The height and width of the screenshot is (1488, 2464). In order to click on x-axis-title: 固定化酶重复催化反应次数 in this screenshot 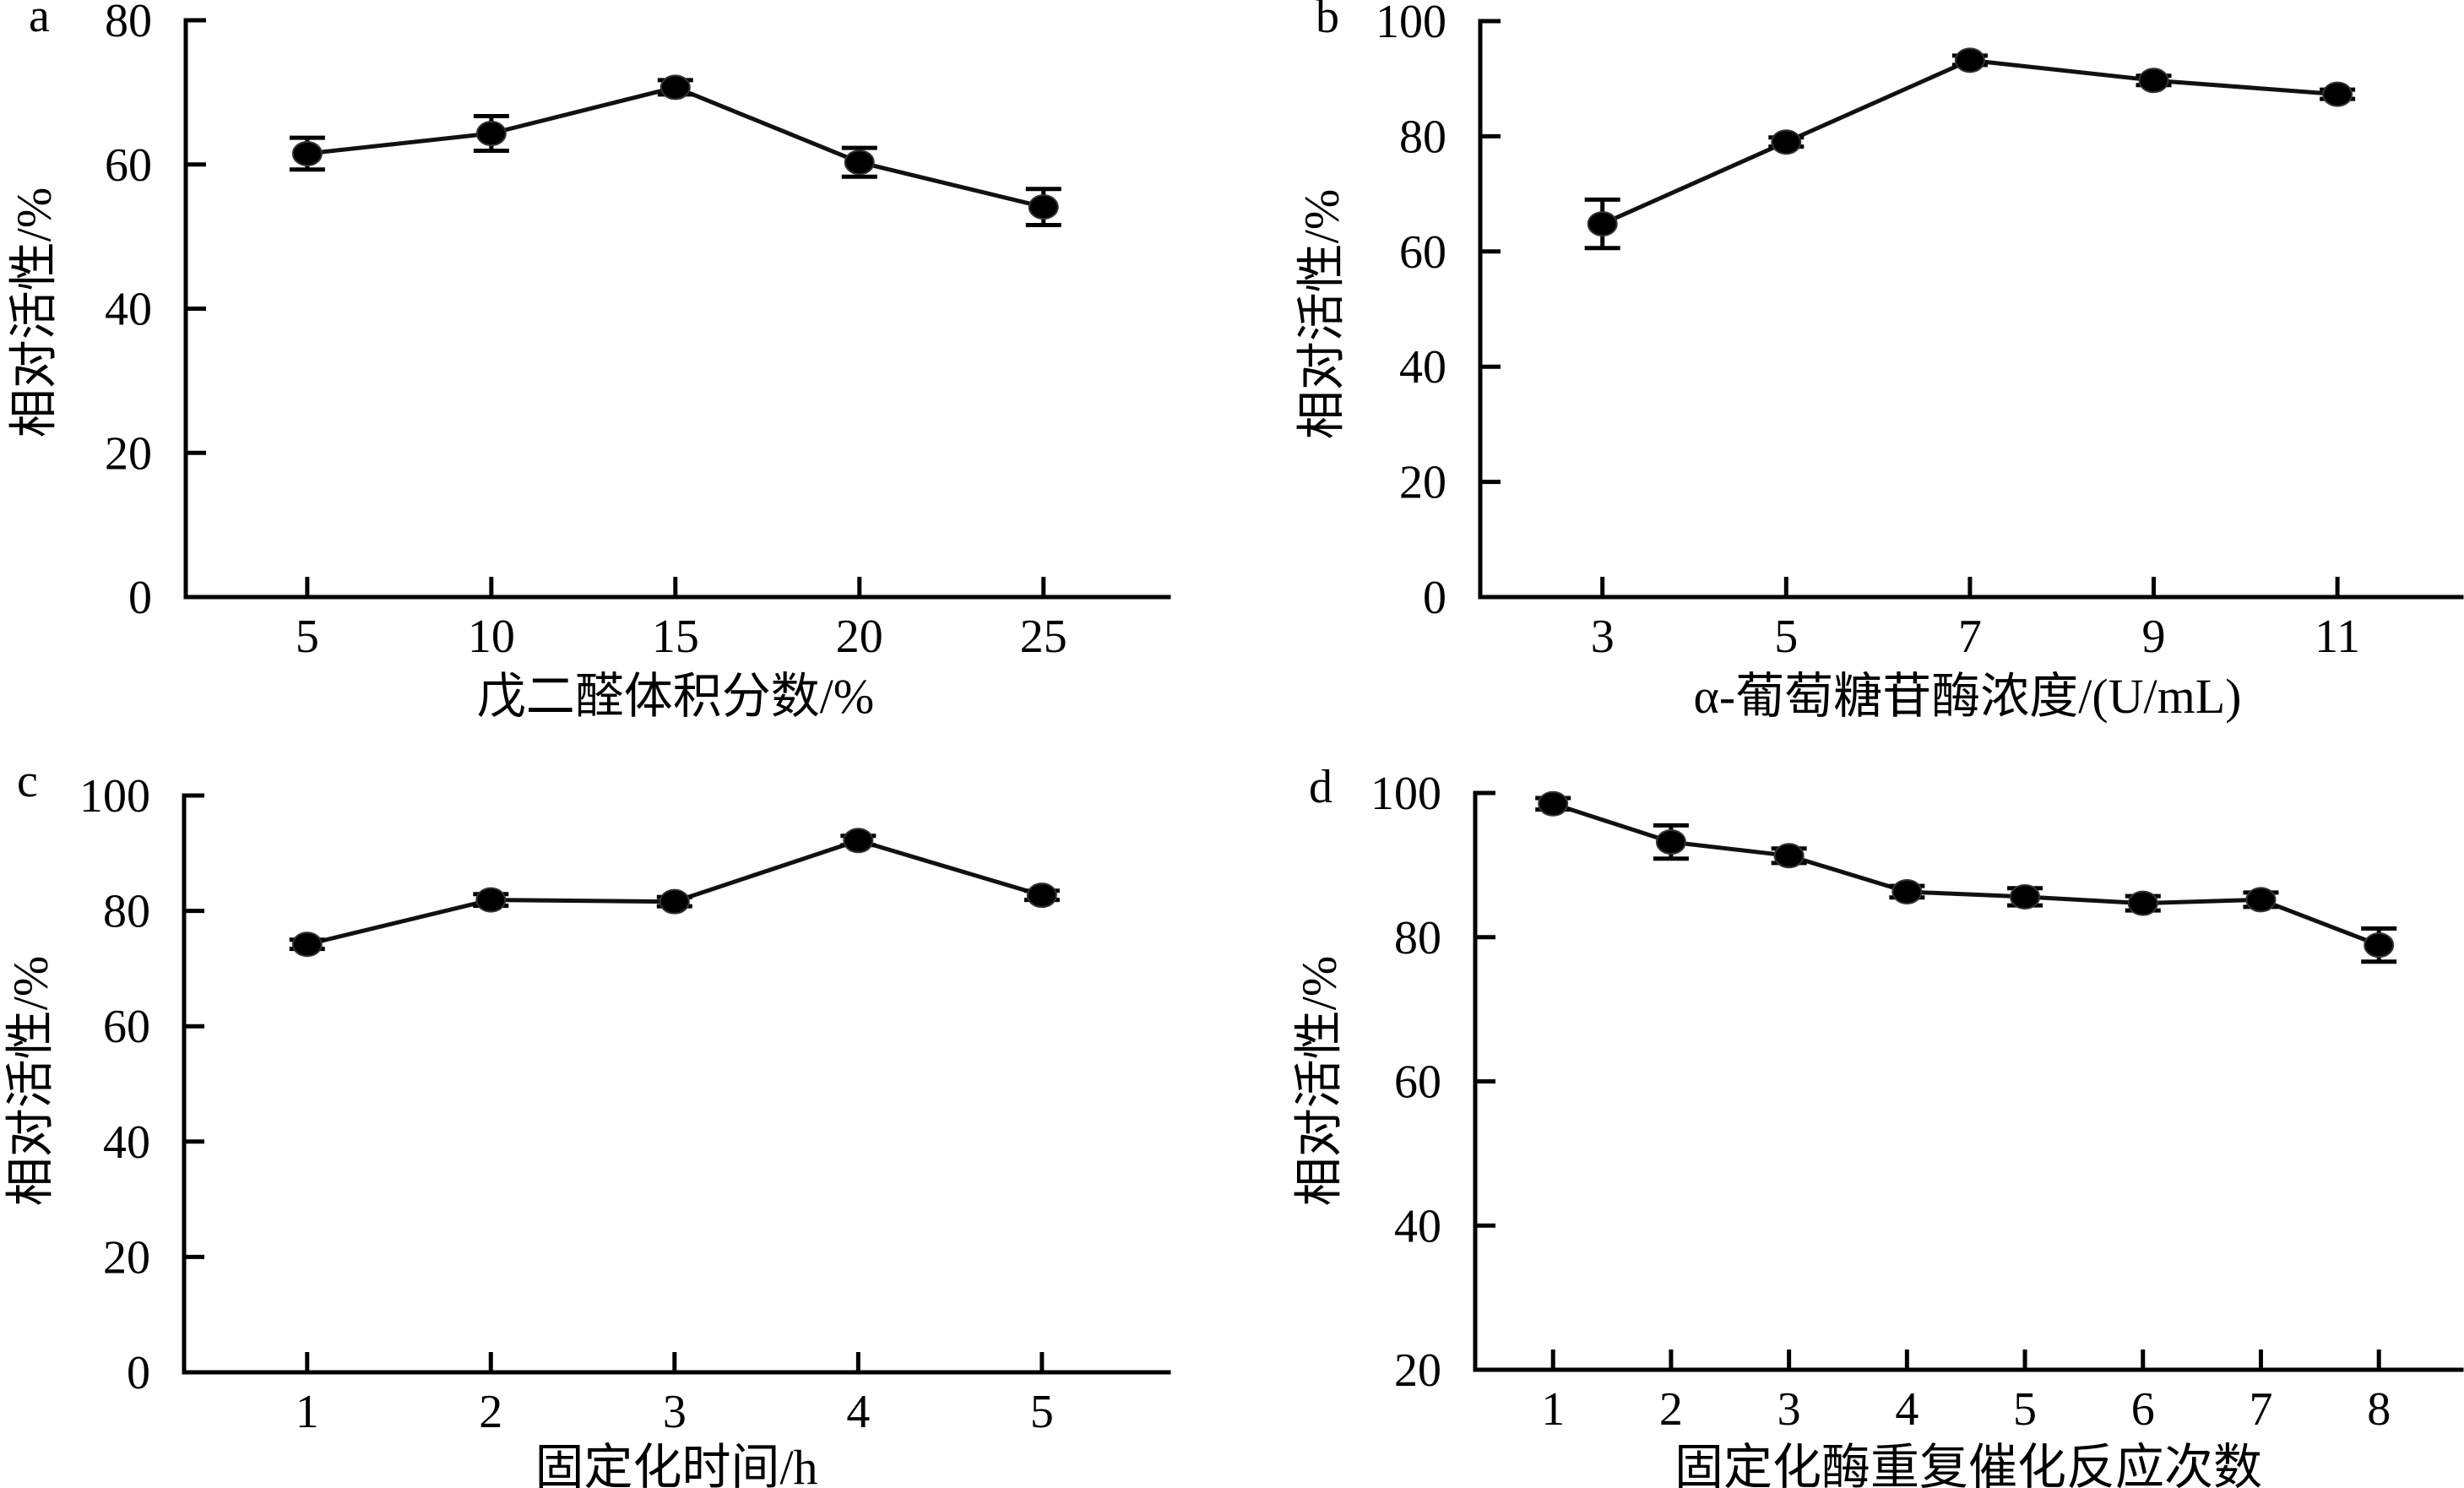, I will do `click(1968, 1464)`.